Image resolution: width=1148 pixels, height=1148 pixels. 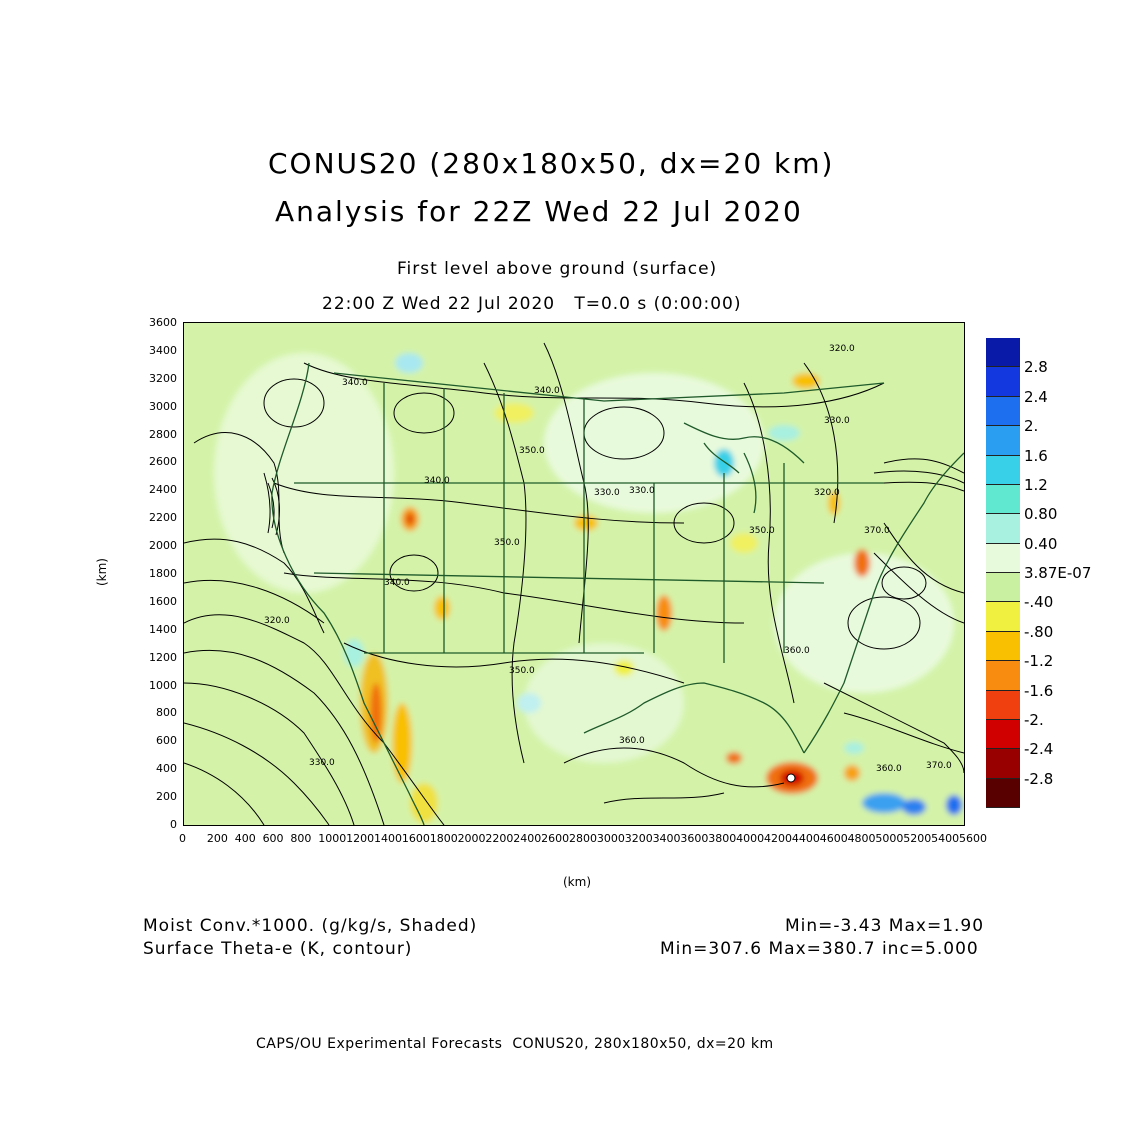 I want to click on y-tick-label: 2000, so click(x=163, y=546).